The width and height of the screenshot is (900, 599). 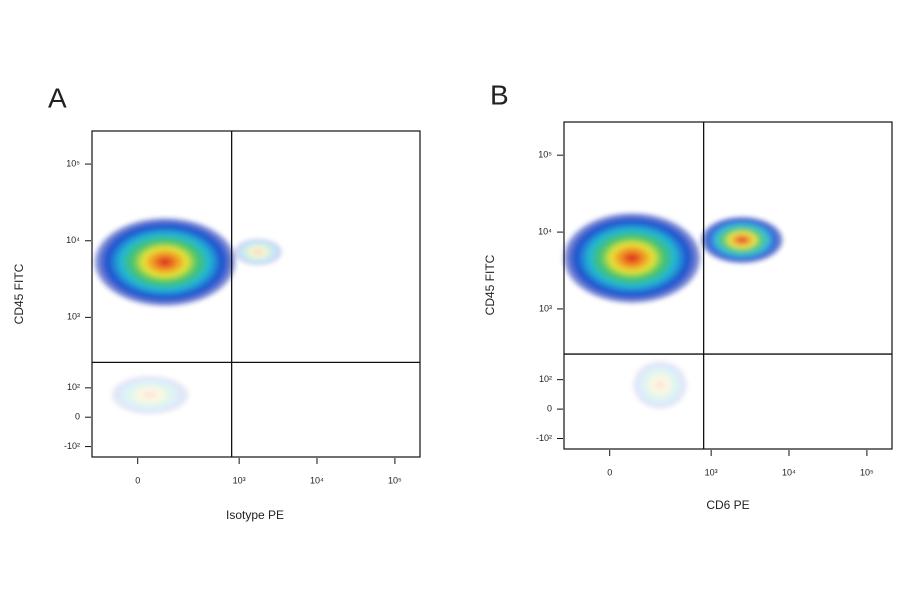 What do you see at coordinates (499, 94) in the screenshot?
I see `panel-label: B` at bounding box center [499, 94].